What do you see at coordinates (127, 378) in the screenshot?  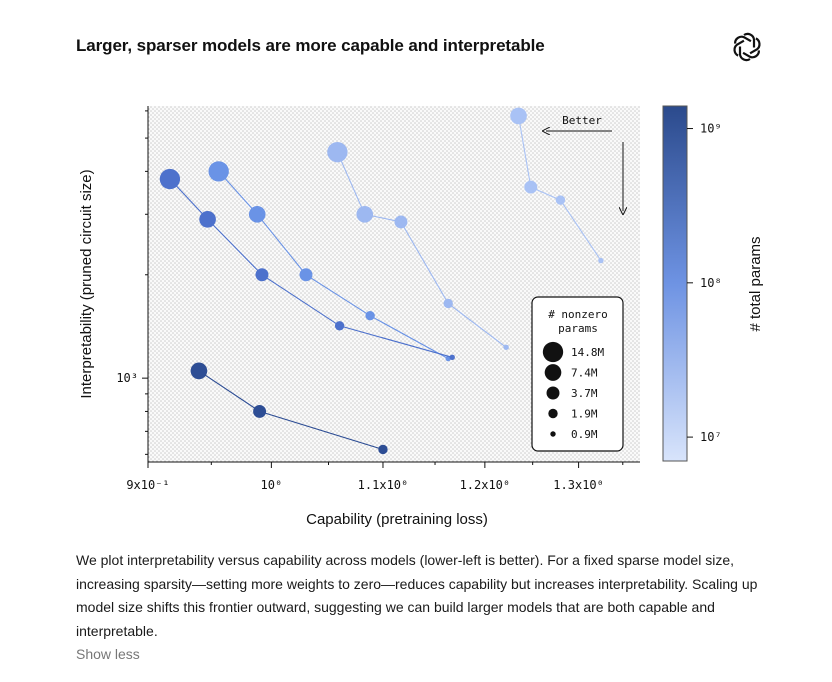 I see `y-tick-label-0: 10³` at bounding box center [127, 378].